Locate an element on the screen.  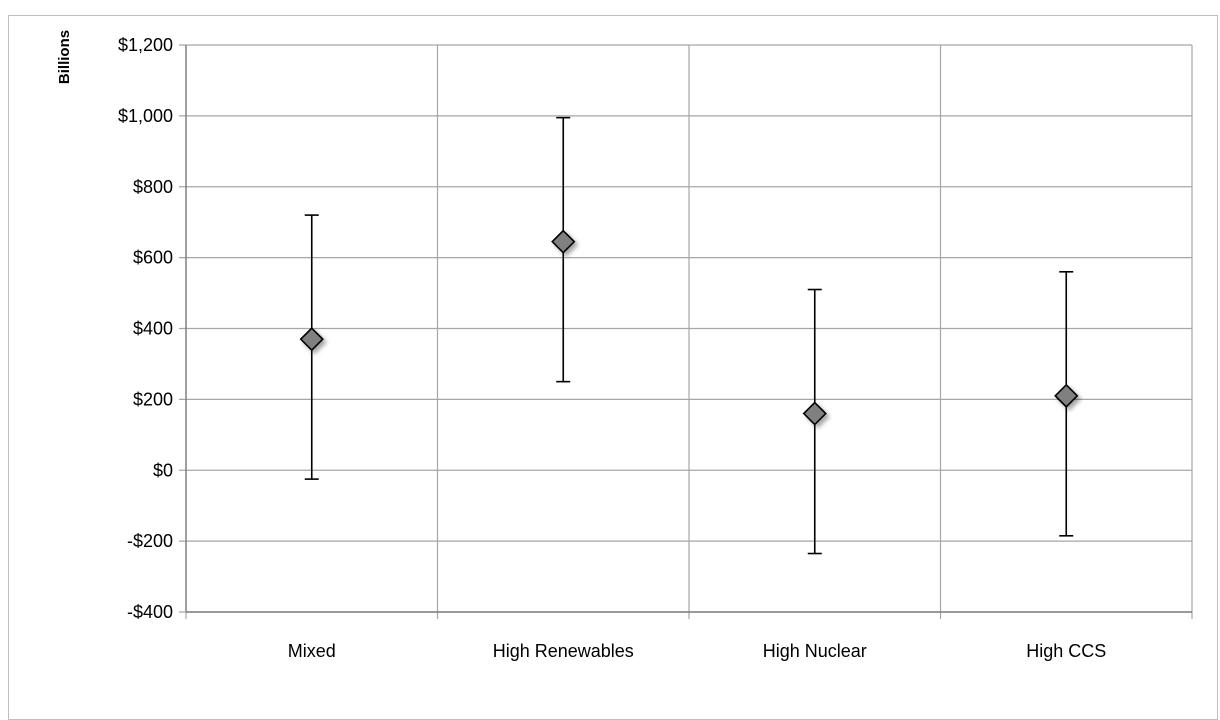
x-tick-label: High Renewables is located at coordinates (563, 651).